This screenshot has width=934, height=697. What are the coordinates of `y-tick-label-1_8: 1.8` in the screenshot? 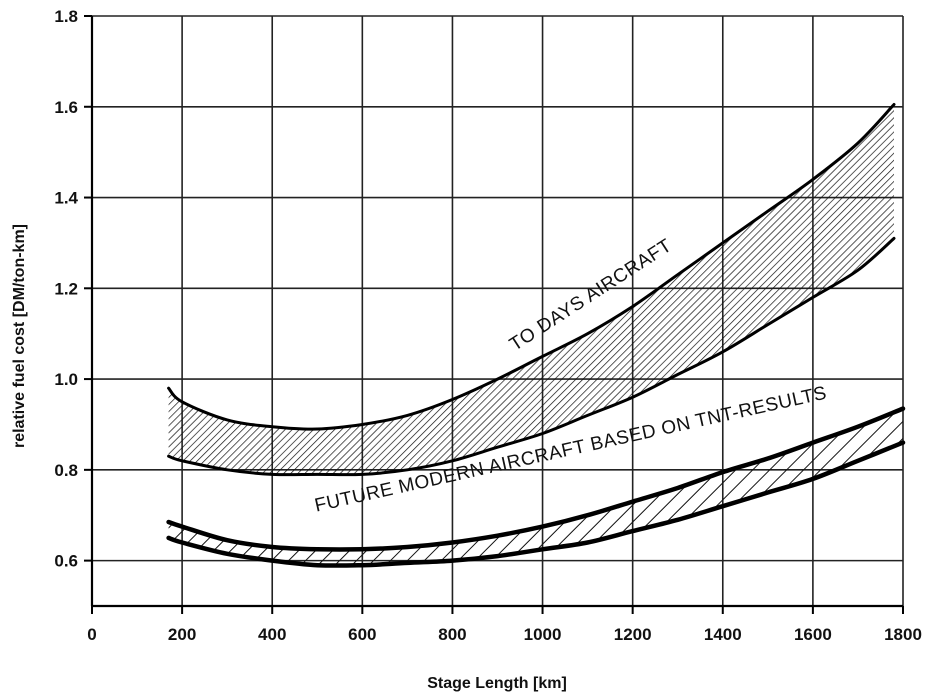 It's located at (66, 16).